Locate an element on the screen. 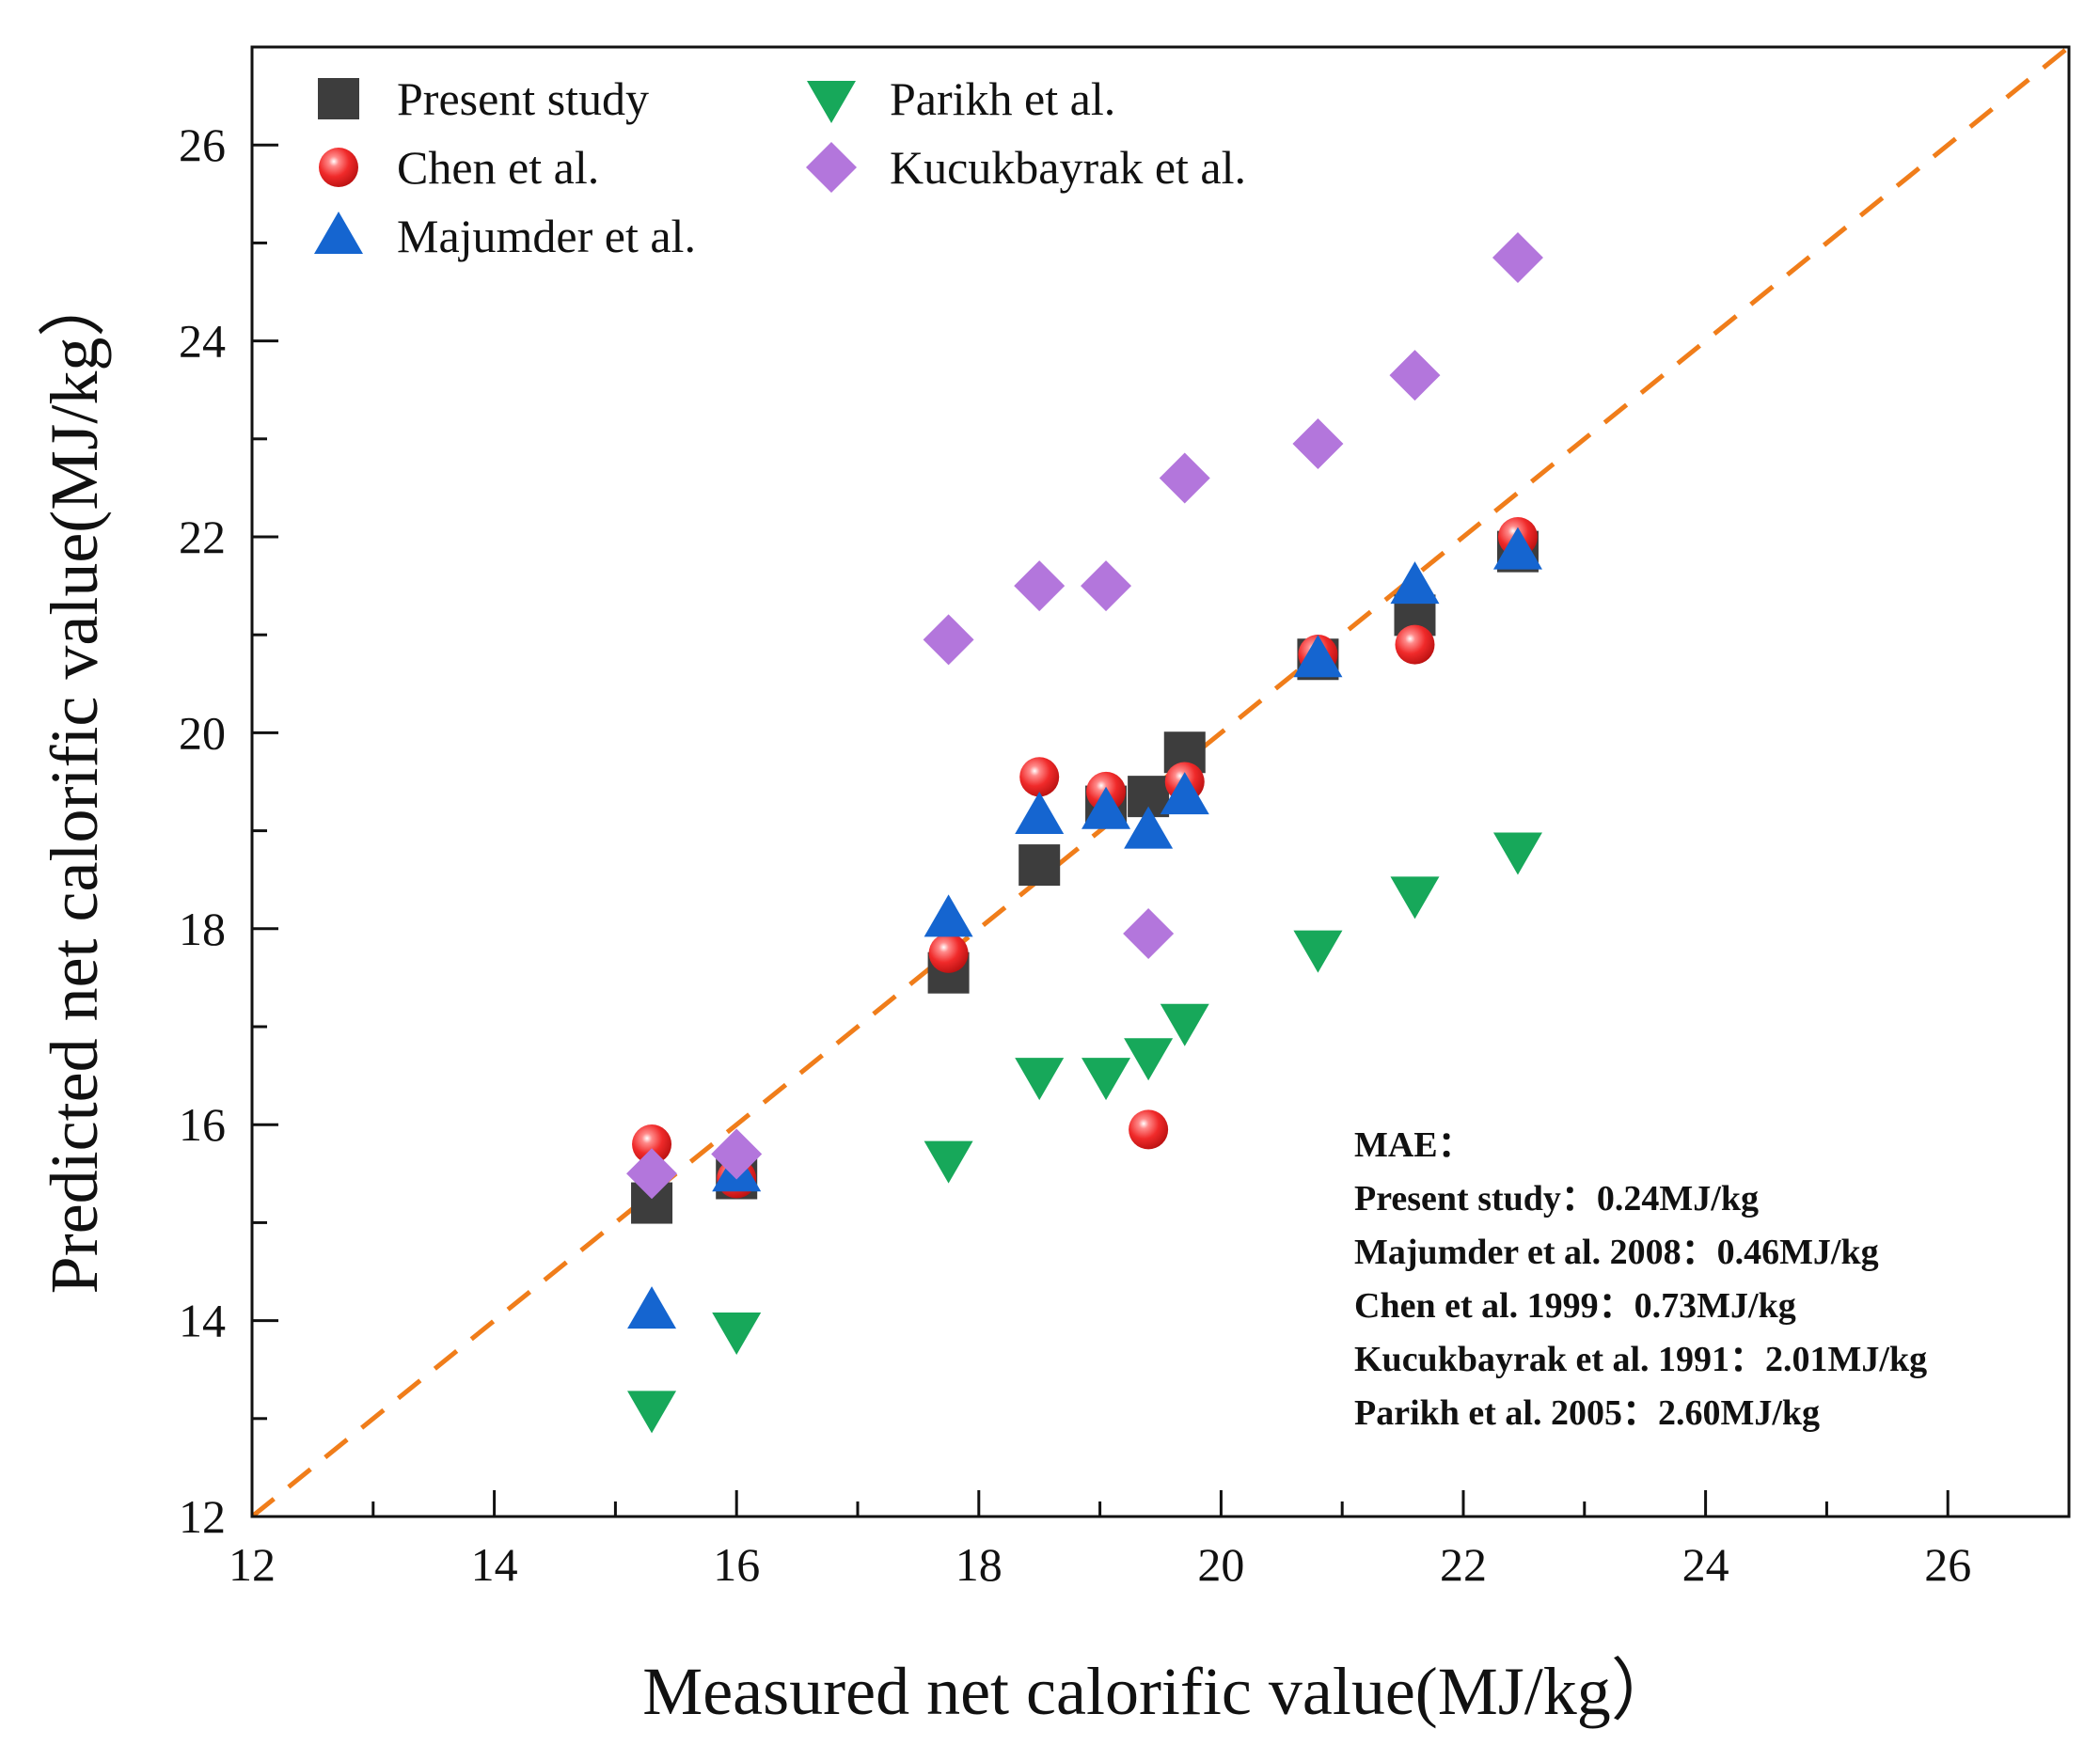 The height and width of the screenshot is (1745, 2100). mae-line: Chen et al. 1999：0.73MJ/kg is located at coordinates (1575, 1306).